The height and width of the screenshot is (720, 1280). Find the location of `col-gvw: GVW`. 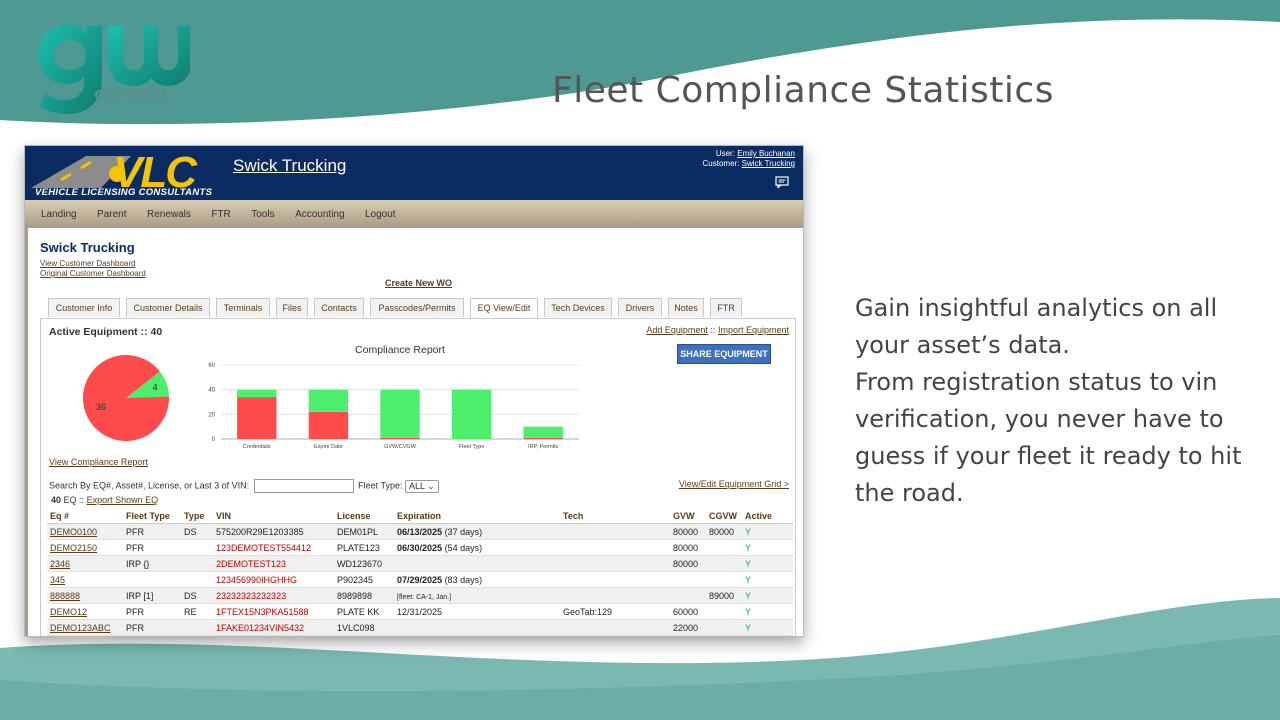

col-gvw: GVW is located at coordinates (688, 516).